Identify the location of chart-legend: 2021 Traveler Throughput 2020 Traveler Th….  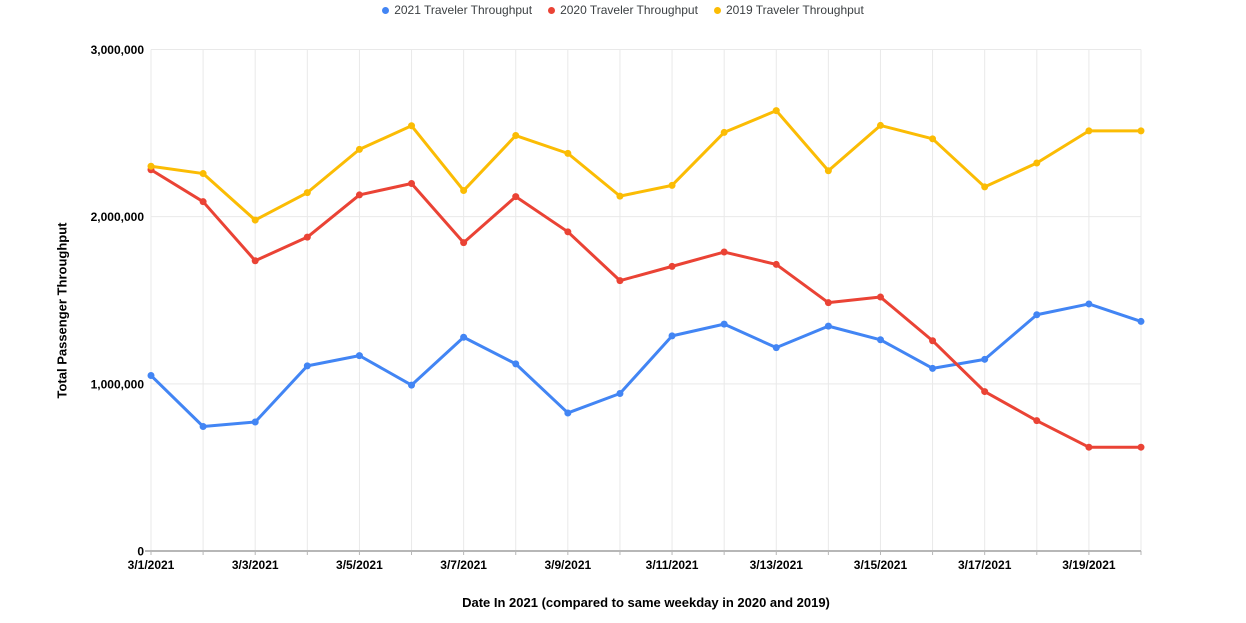
(623, 10).